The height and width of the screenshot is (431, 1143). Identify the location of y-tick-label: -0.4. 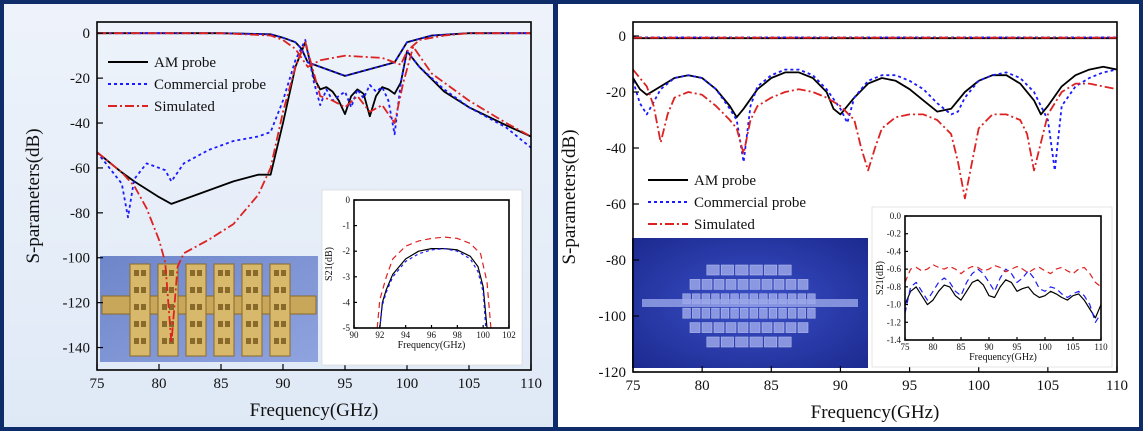
(894, 251).